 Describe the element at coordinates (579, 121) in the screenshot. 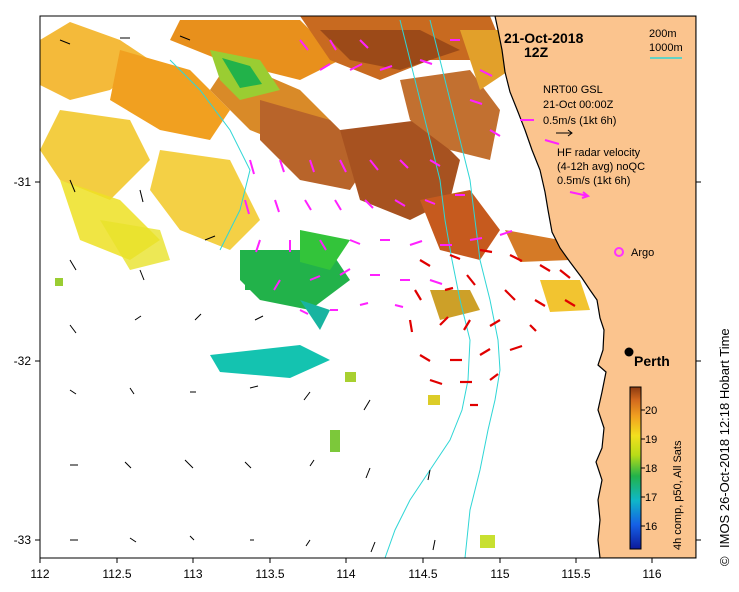

I see `nrt-legend-line3: 0.5m/s (1kt 6h)` at that location.